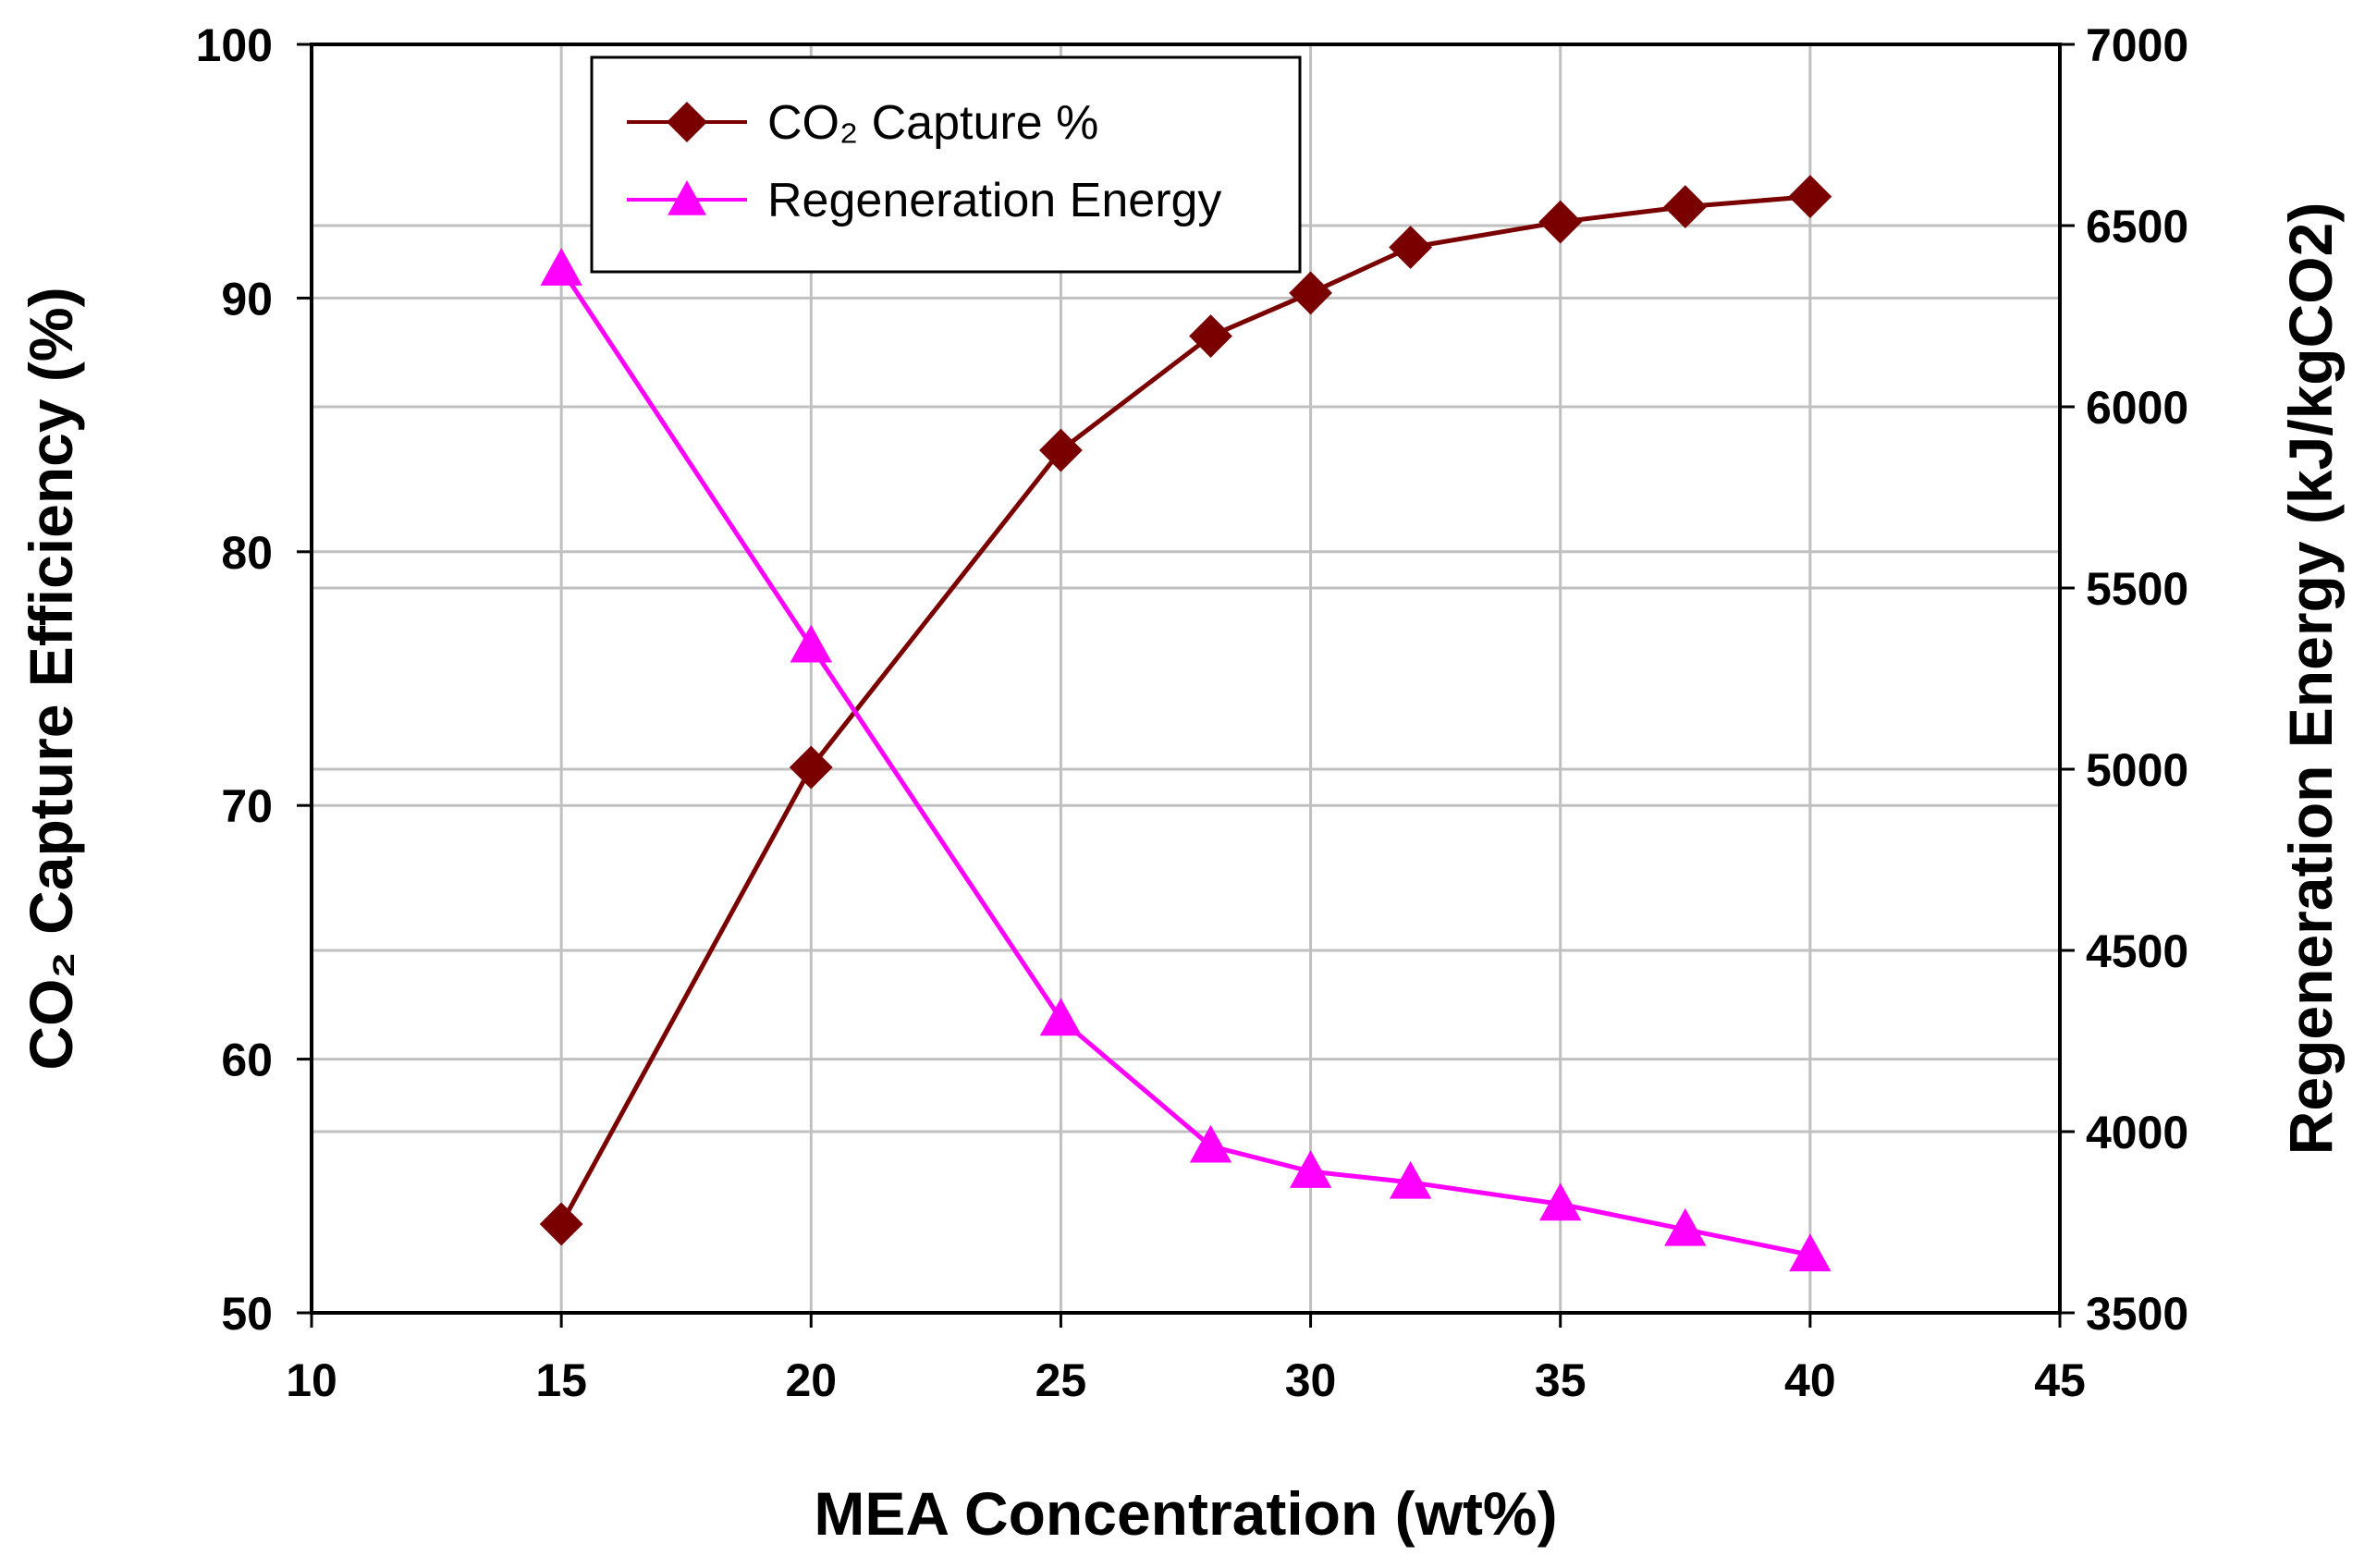  Describe the element at coordinates (1185, 1514) in the screenshot. I see `x-axis-title: MEA Concentration (wt%)` at that location.